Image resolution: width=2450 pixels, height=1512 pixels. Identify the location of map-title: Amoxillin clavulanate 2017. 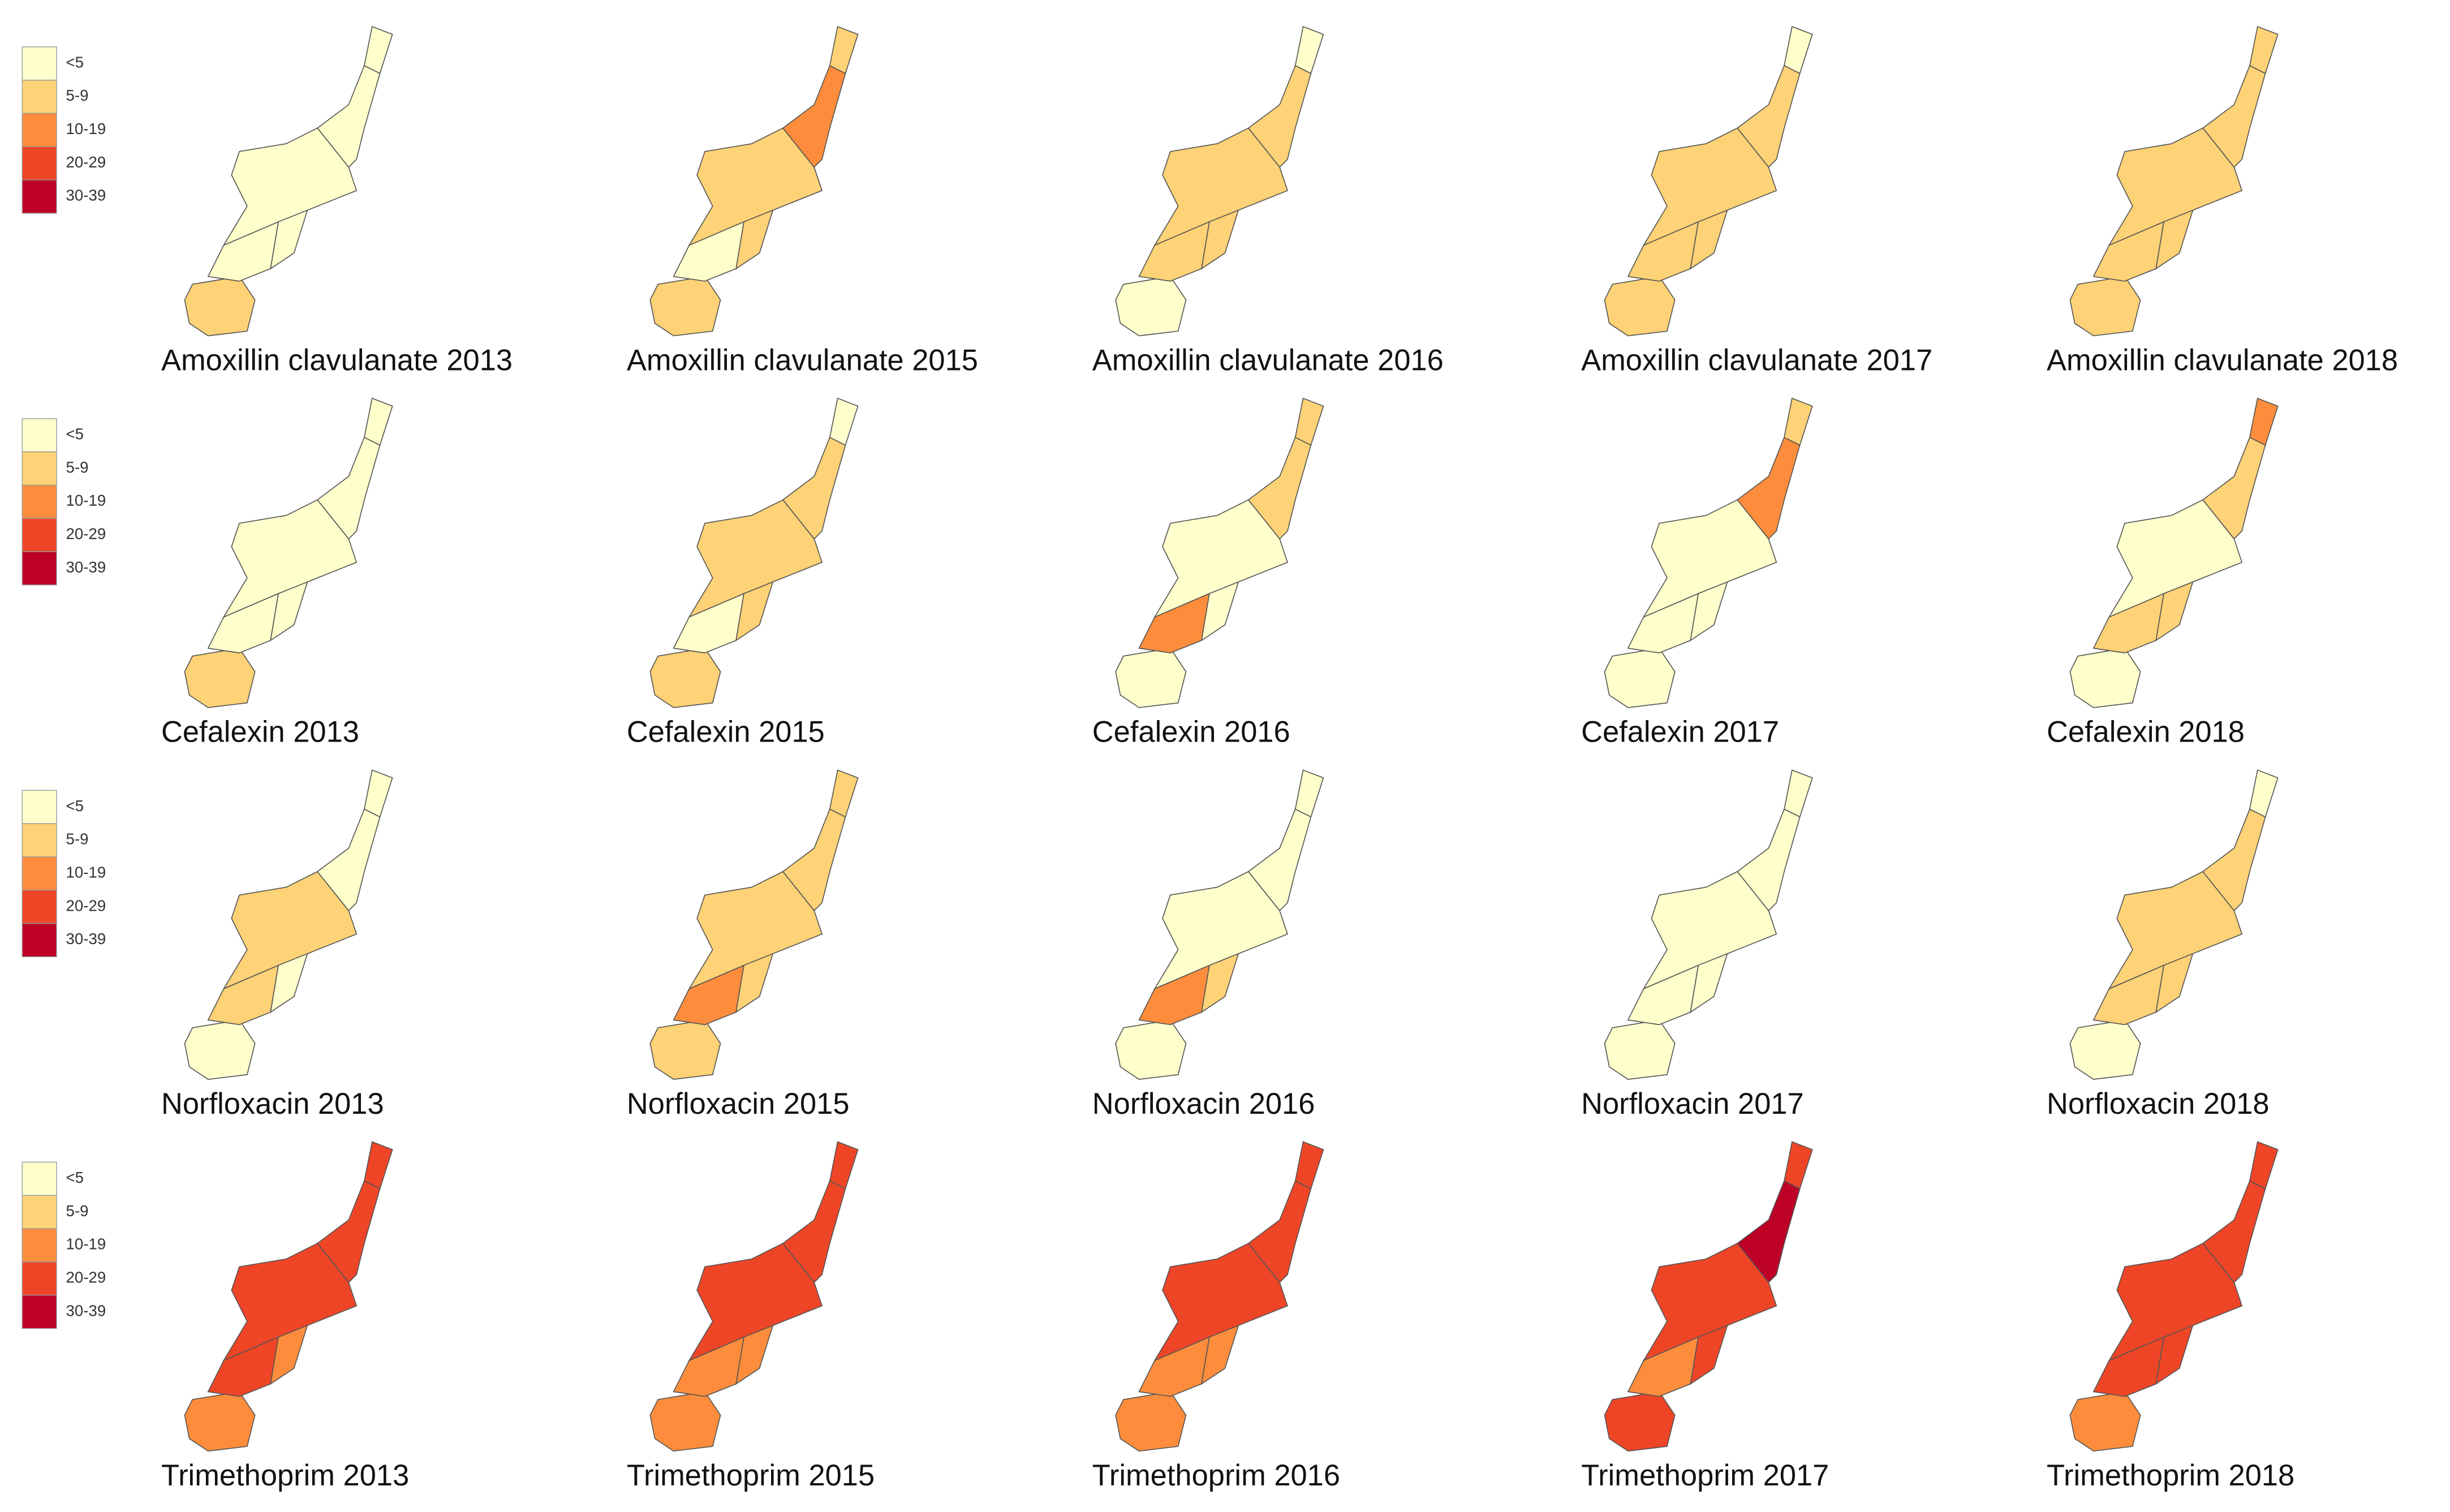
(1756, 360).